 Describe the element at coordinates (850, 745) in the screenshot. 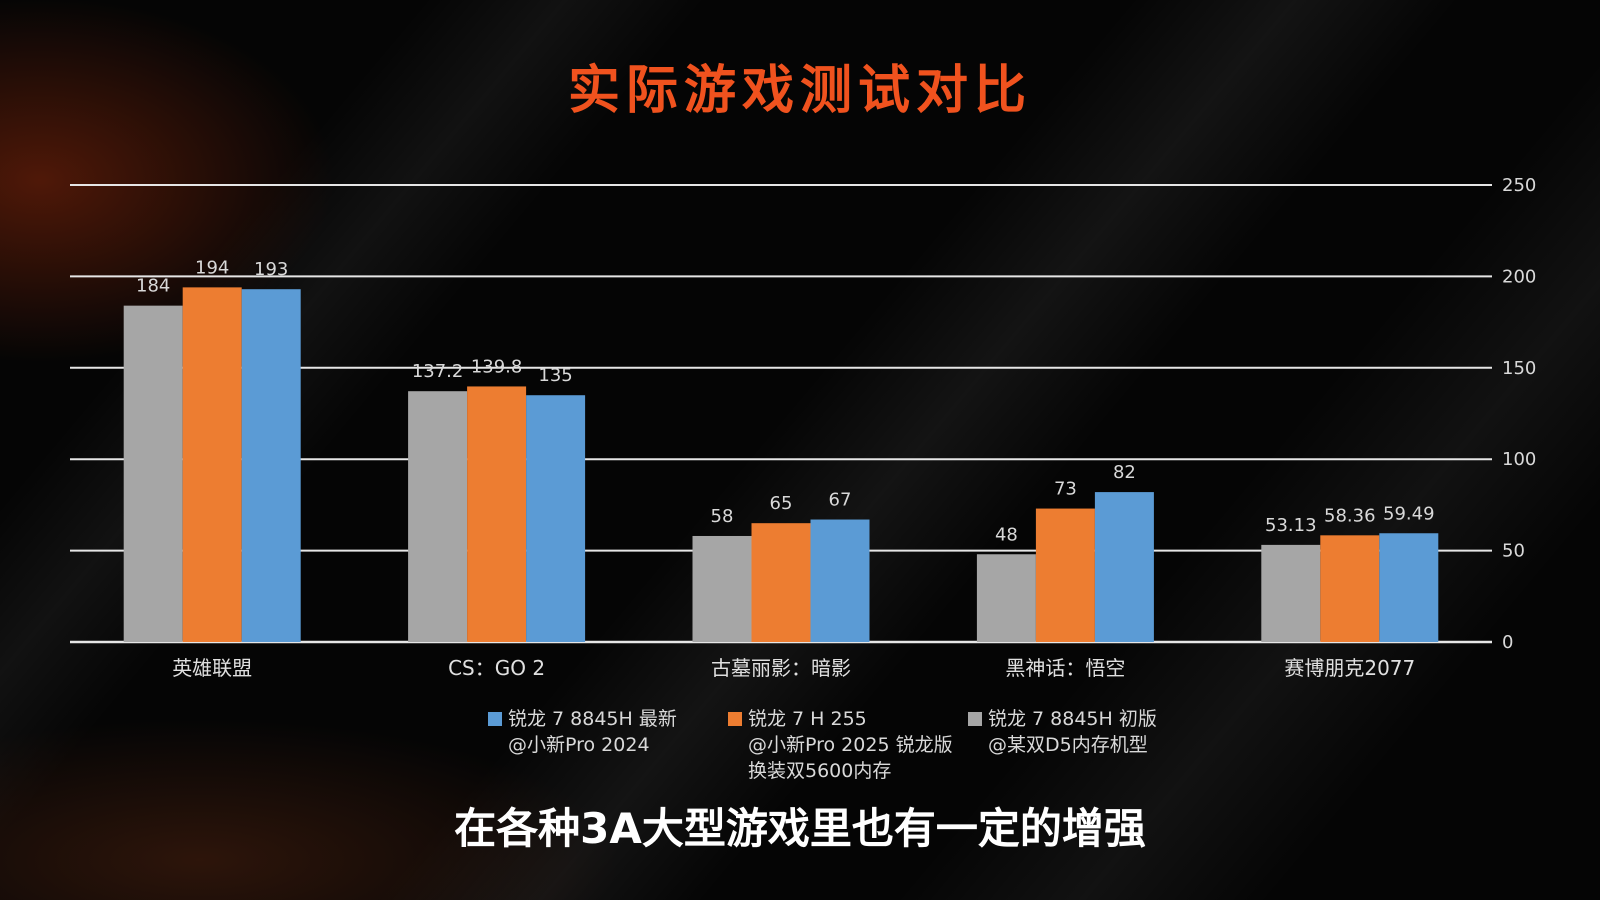

I see `legend-label: 锐龙 7 H 255 @小新Pro 2025 锐龙版 换装双5600内存` at that location.